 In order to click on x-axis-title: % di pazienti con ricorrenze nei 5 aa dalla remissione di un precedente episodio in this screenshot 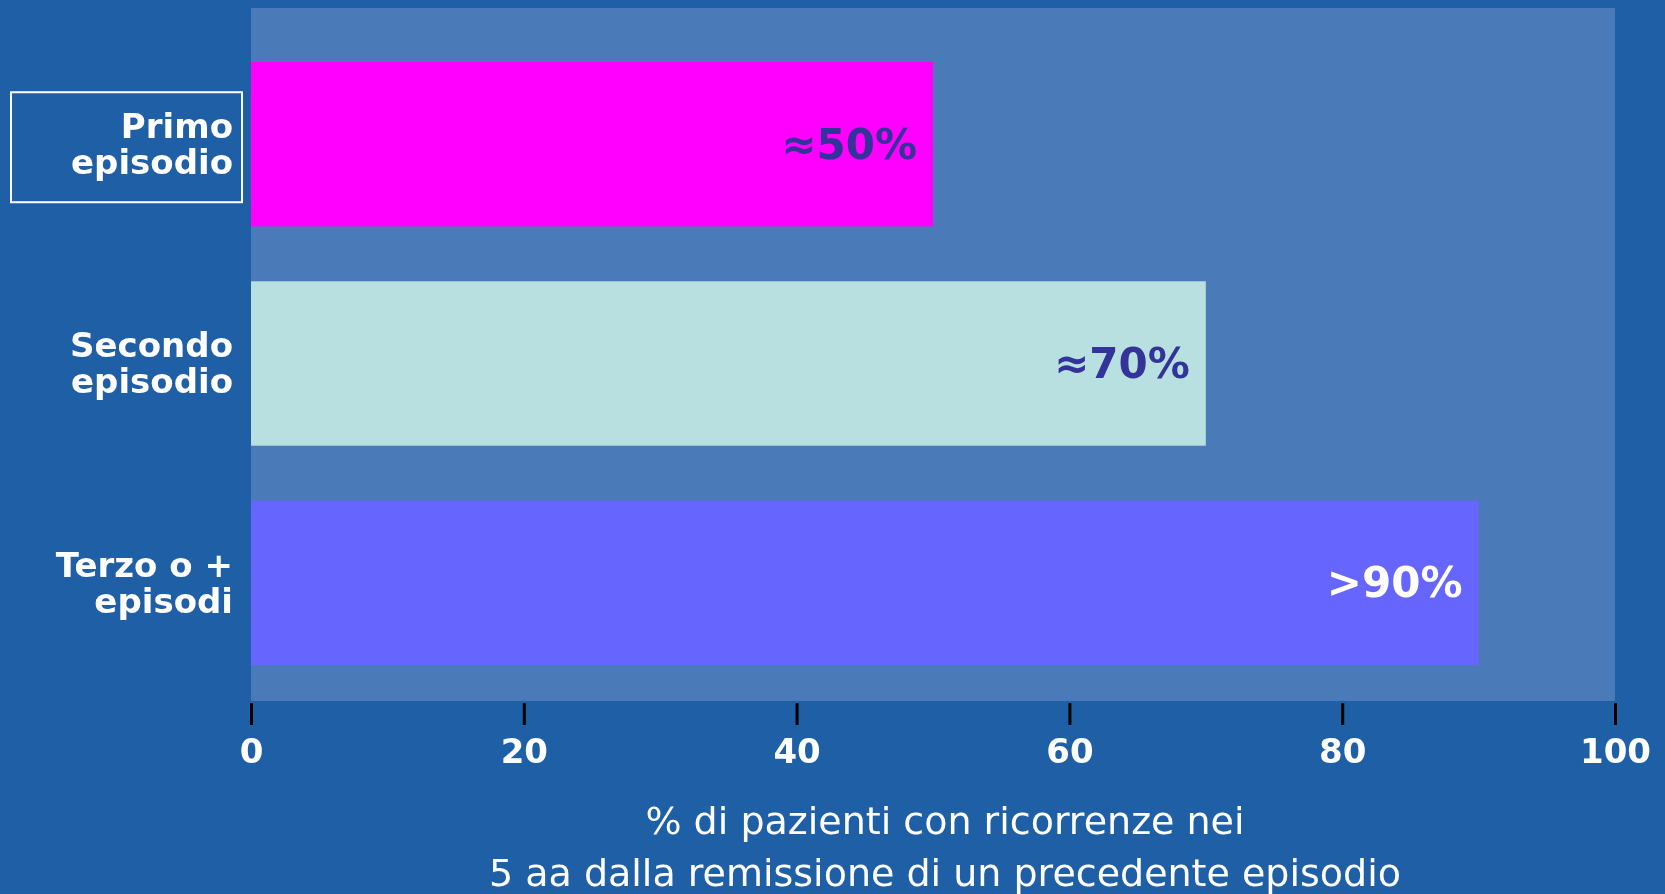, I will do `click(945, 846)`.